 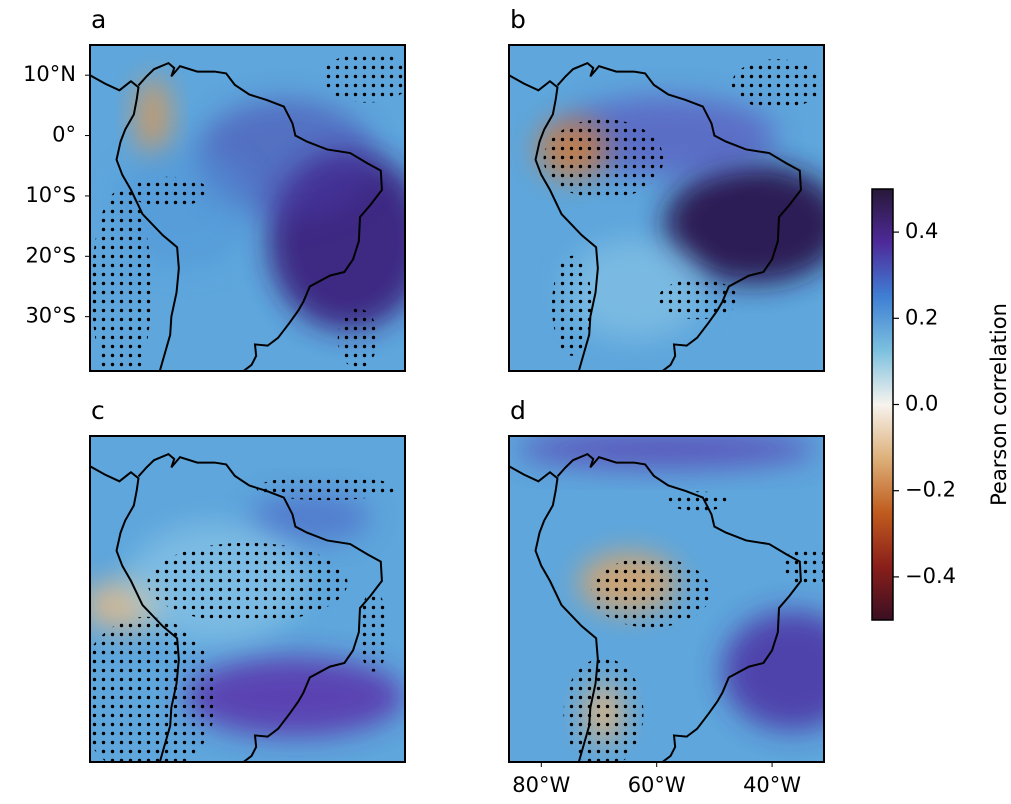 What do you see at coordinates (98, 410) in the screenshot?
I see `panel-label: c` at bounding box center [98, 410].